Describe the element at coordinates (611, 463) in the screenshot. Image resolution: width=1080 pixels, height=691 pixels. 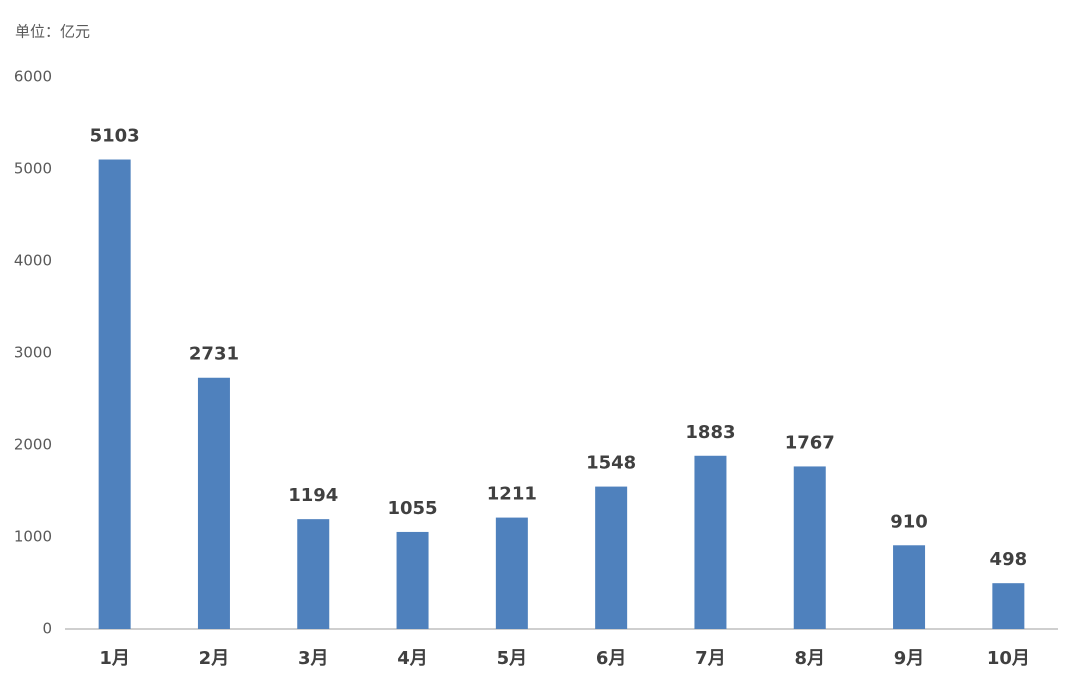
I see `value-label: 1548` at that location.